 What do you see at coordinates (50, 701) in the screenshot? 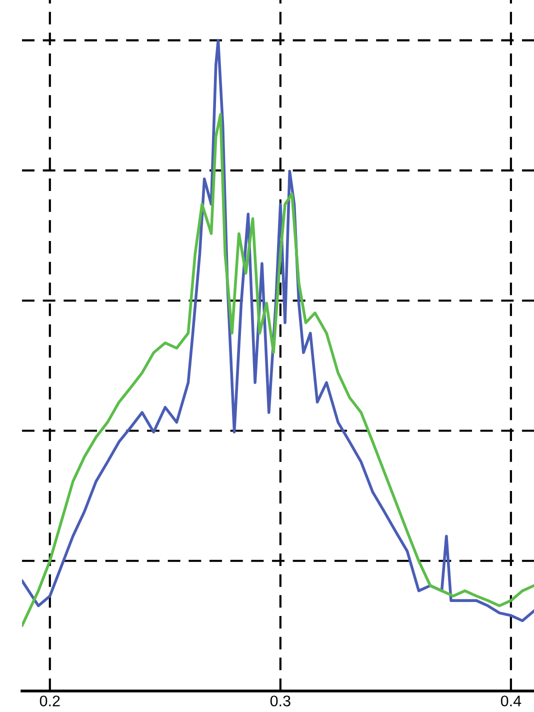
I see `x-tick-label: 0.2` at bounding box center [50, 701].